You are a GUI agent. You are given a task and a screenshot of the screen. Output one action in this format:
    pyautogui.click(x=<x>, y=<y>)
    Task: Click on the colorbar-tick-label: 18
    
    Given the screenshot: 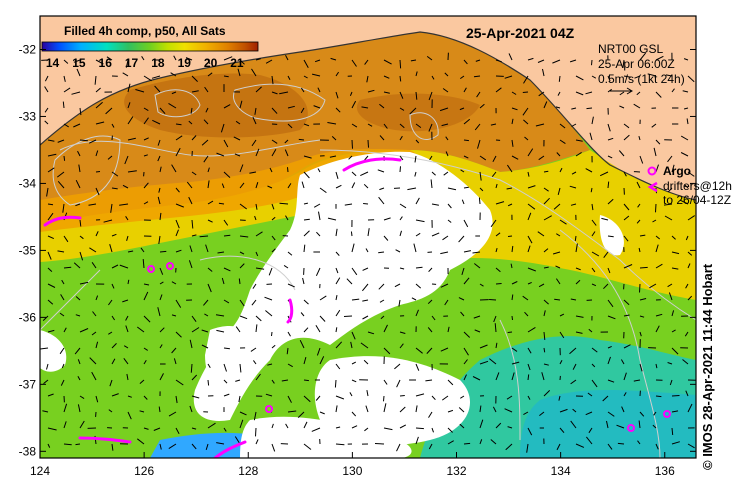 What is the action you would take?
    pyautogui.click(x=158, y=63)
    